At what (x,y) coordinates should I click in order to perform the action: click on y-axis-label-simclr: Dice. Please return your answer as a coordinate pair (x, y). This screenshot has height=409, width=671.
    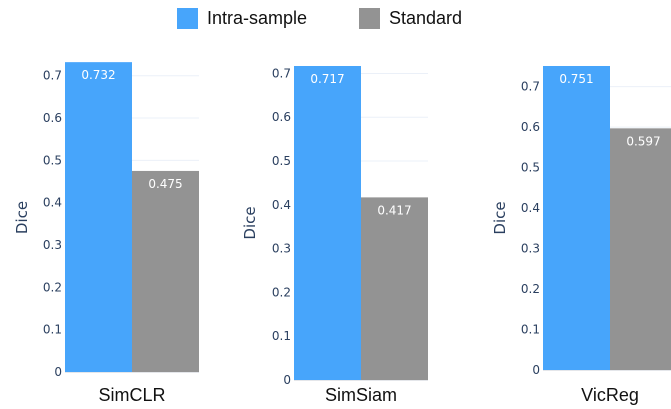
    Looking at the image, I should click on (22, 217).